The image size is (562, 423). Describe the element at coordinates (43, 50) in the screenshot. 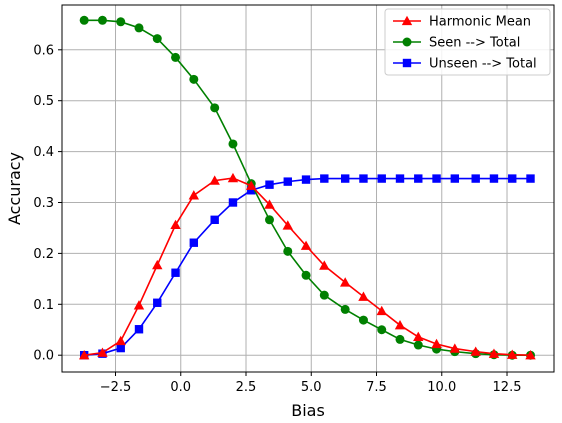

I see `y-tick-label: 0.6` at that location.